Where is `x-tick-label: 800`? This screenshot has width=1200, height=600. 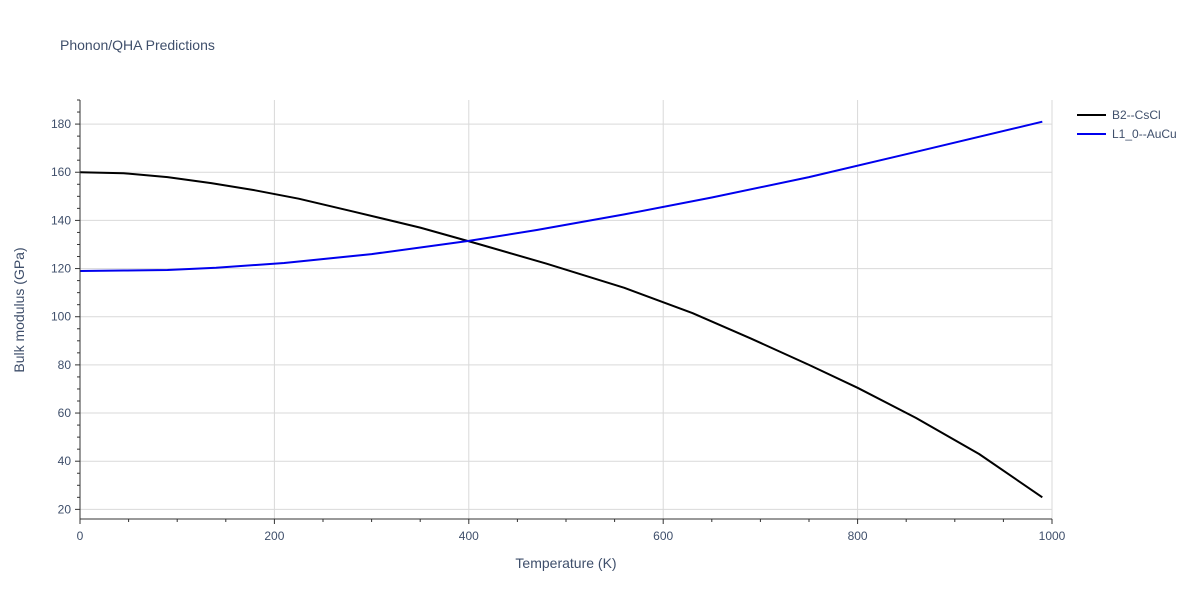
x-tick-label: 800 is located at coordinates (858, 536).